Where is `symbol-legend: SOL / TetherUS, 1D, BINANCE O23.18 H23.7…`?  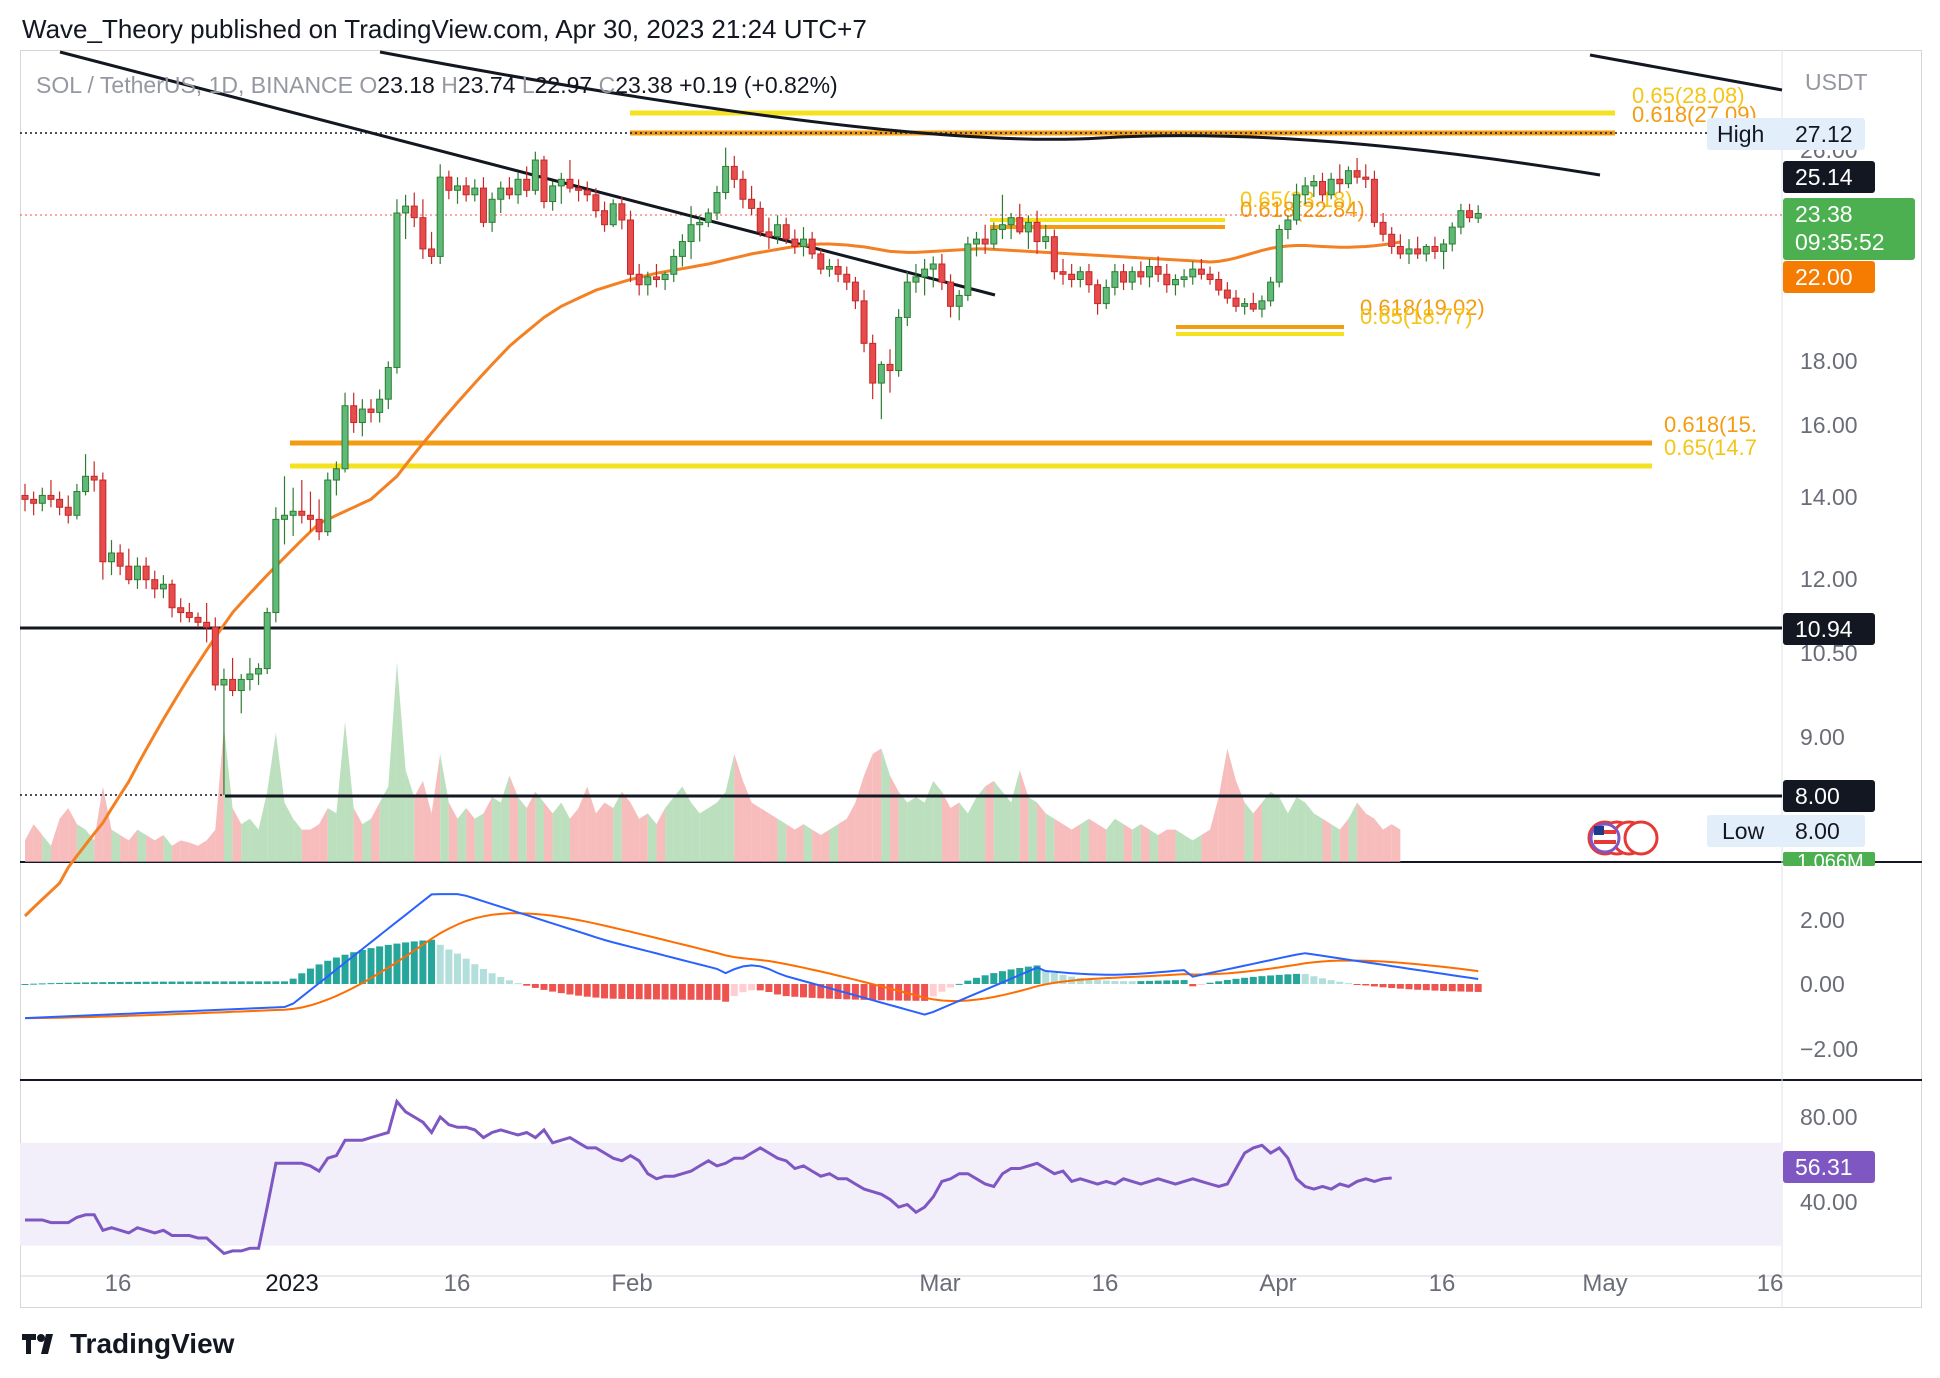 symbol-legend: SOL / TetherUS, 1D, BINANCE O23.18 H23.7… is located at coordinates (437, 85).